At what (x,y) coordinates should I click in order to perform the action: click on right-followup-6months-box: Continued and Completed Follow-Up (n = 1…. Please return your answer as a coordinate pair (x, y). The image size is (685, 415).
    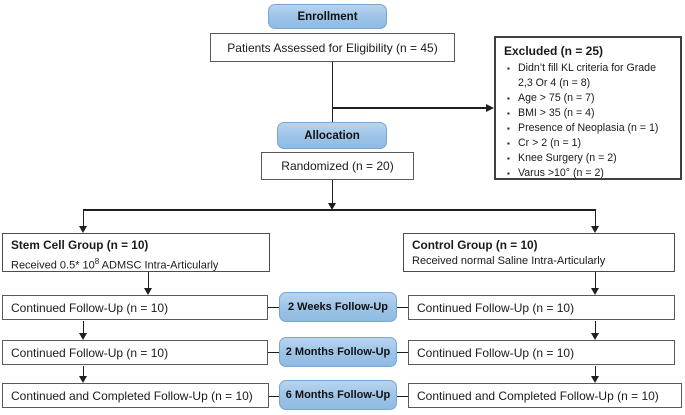
    Looking at the image, I should click on (545, 395).